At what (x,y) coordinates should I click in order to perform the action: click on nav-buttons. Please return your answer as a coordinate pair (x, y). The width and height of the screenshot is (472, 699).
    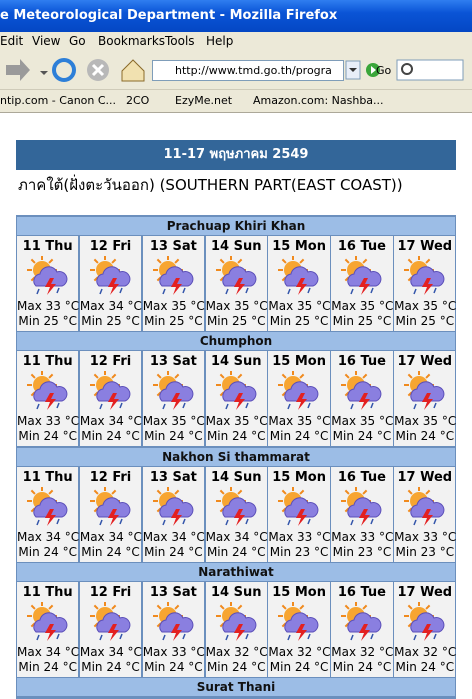
    Looking at the image, I should click on (75, 70).